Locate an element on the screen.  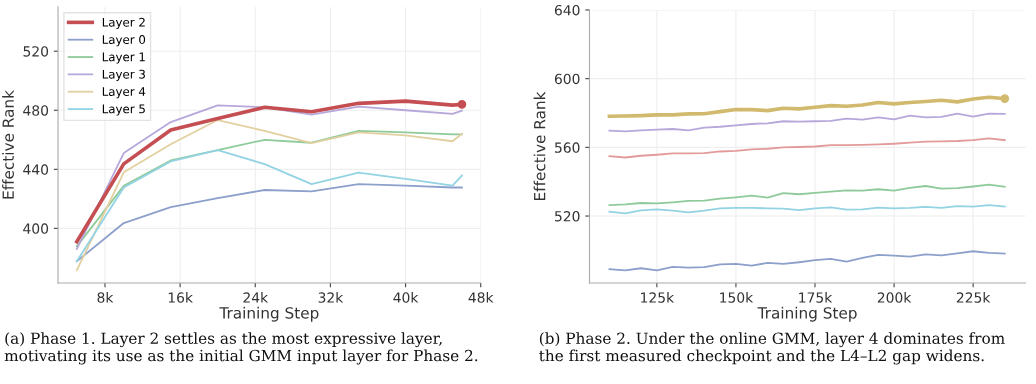
y-tick-label: 640 is located at coordinates (567, 10).